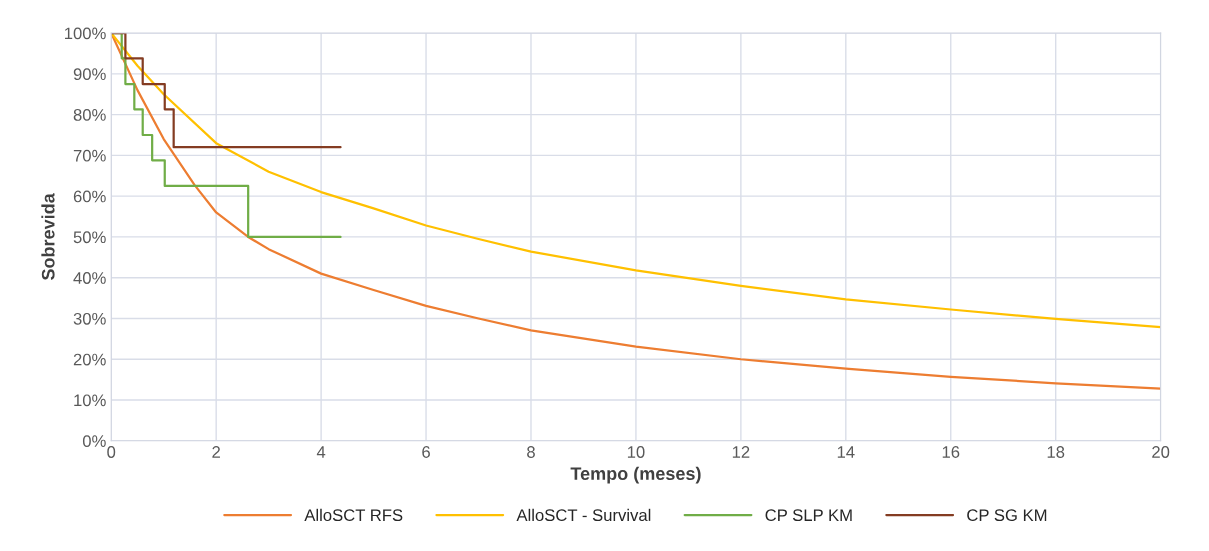 The image size is (1209, 551). I want to click on y-tick-label: 30%, so click(89, 318).